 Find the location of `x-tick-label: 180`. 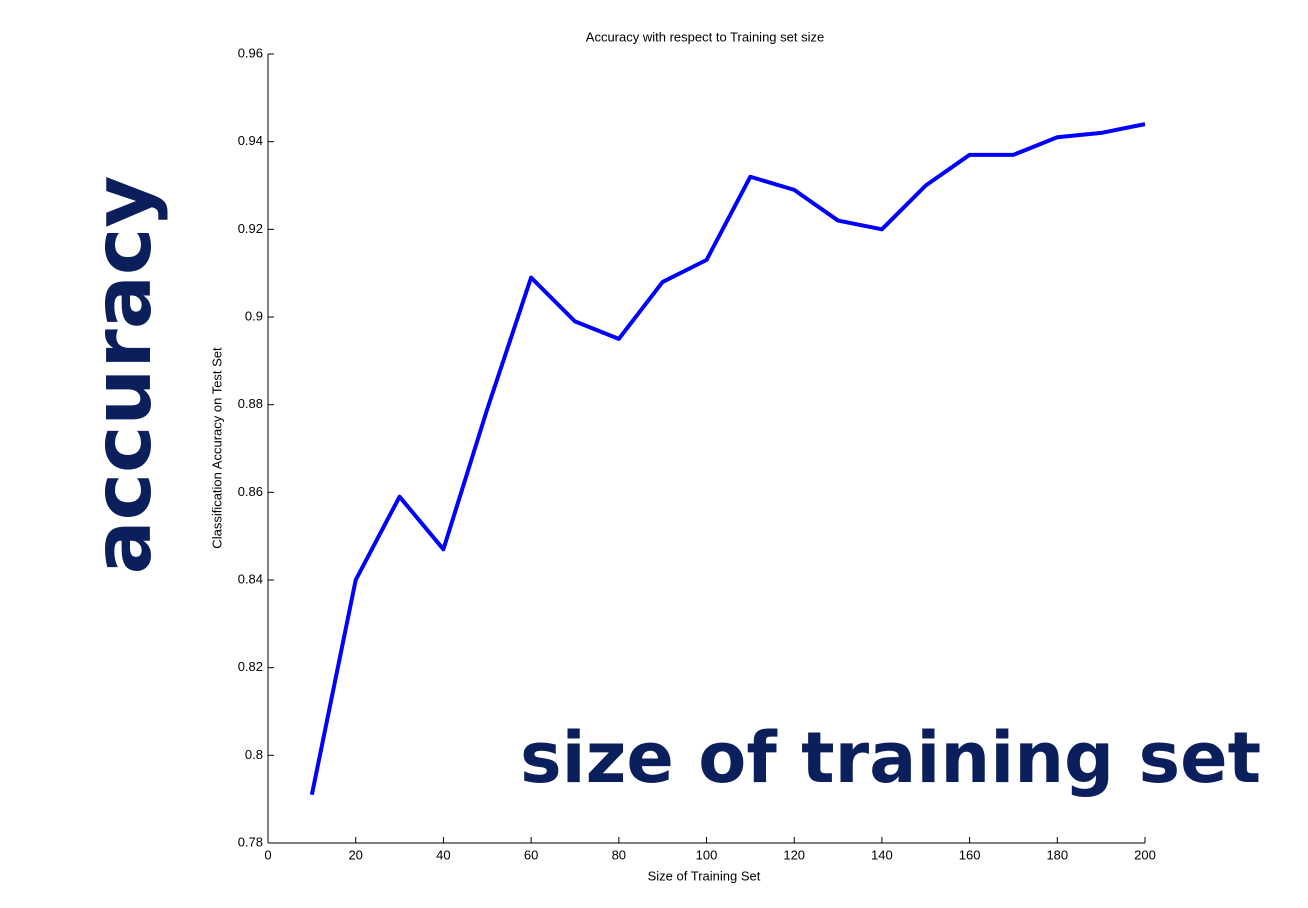

x-tick-label: 180 is located at coordinates (1057, 854).